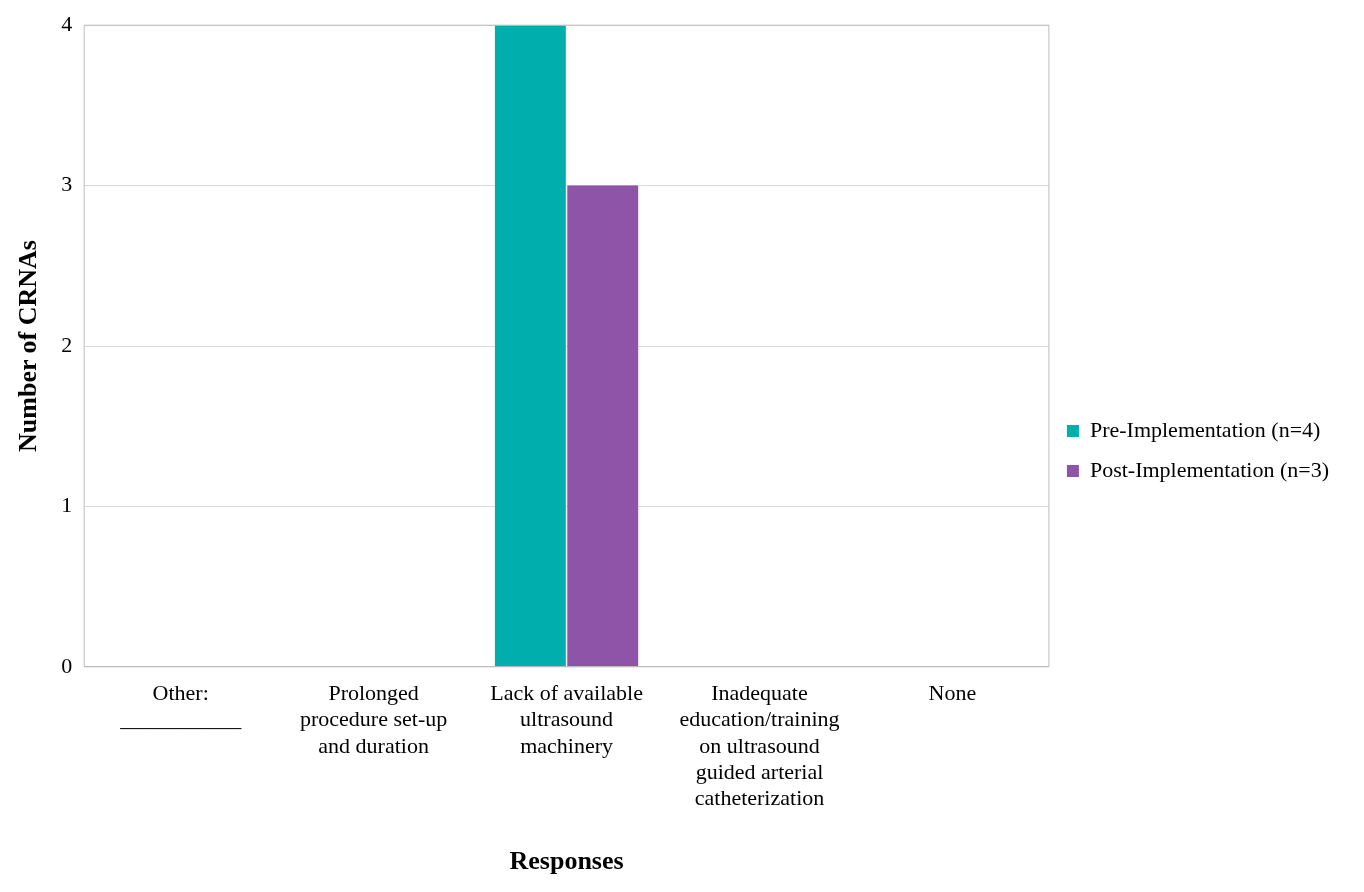 Image resolution: width=1364 pixels, height=892 pixels. I want to click on y-tick-label: 3, so click(67, 184).